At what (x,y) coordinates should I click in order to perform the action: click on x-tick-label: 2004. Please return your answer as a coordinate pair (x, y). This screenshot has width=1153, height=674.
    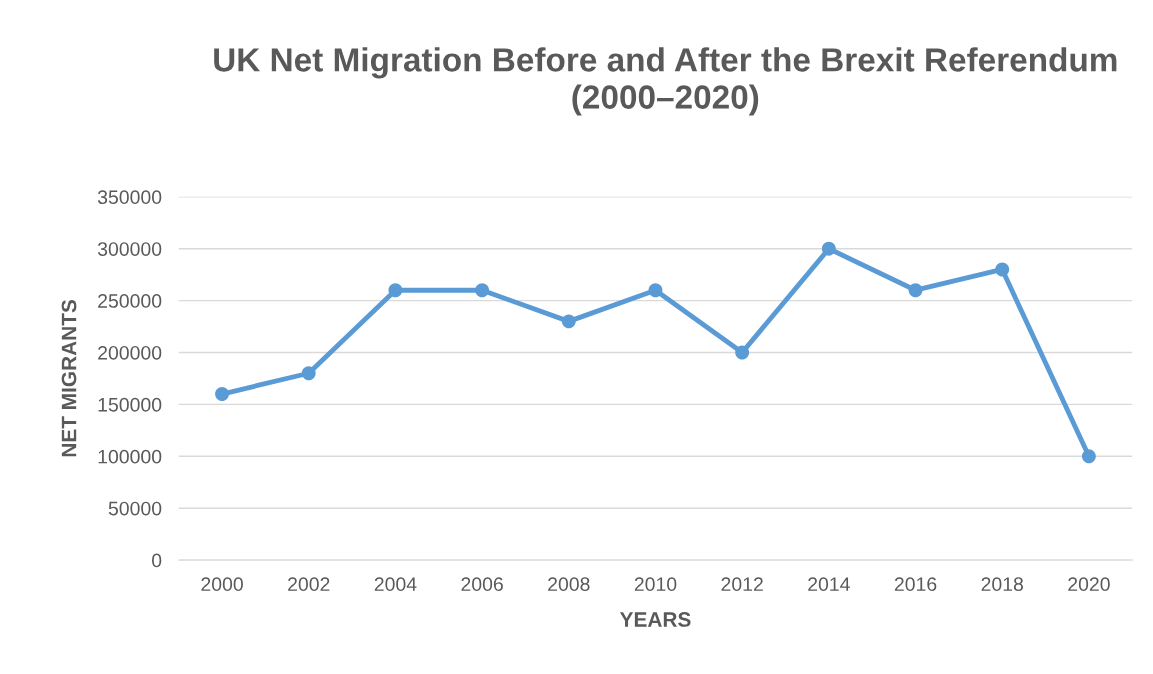
    Looking at the image, I should click on (395, 584).